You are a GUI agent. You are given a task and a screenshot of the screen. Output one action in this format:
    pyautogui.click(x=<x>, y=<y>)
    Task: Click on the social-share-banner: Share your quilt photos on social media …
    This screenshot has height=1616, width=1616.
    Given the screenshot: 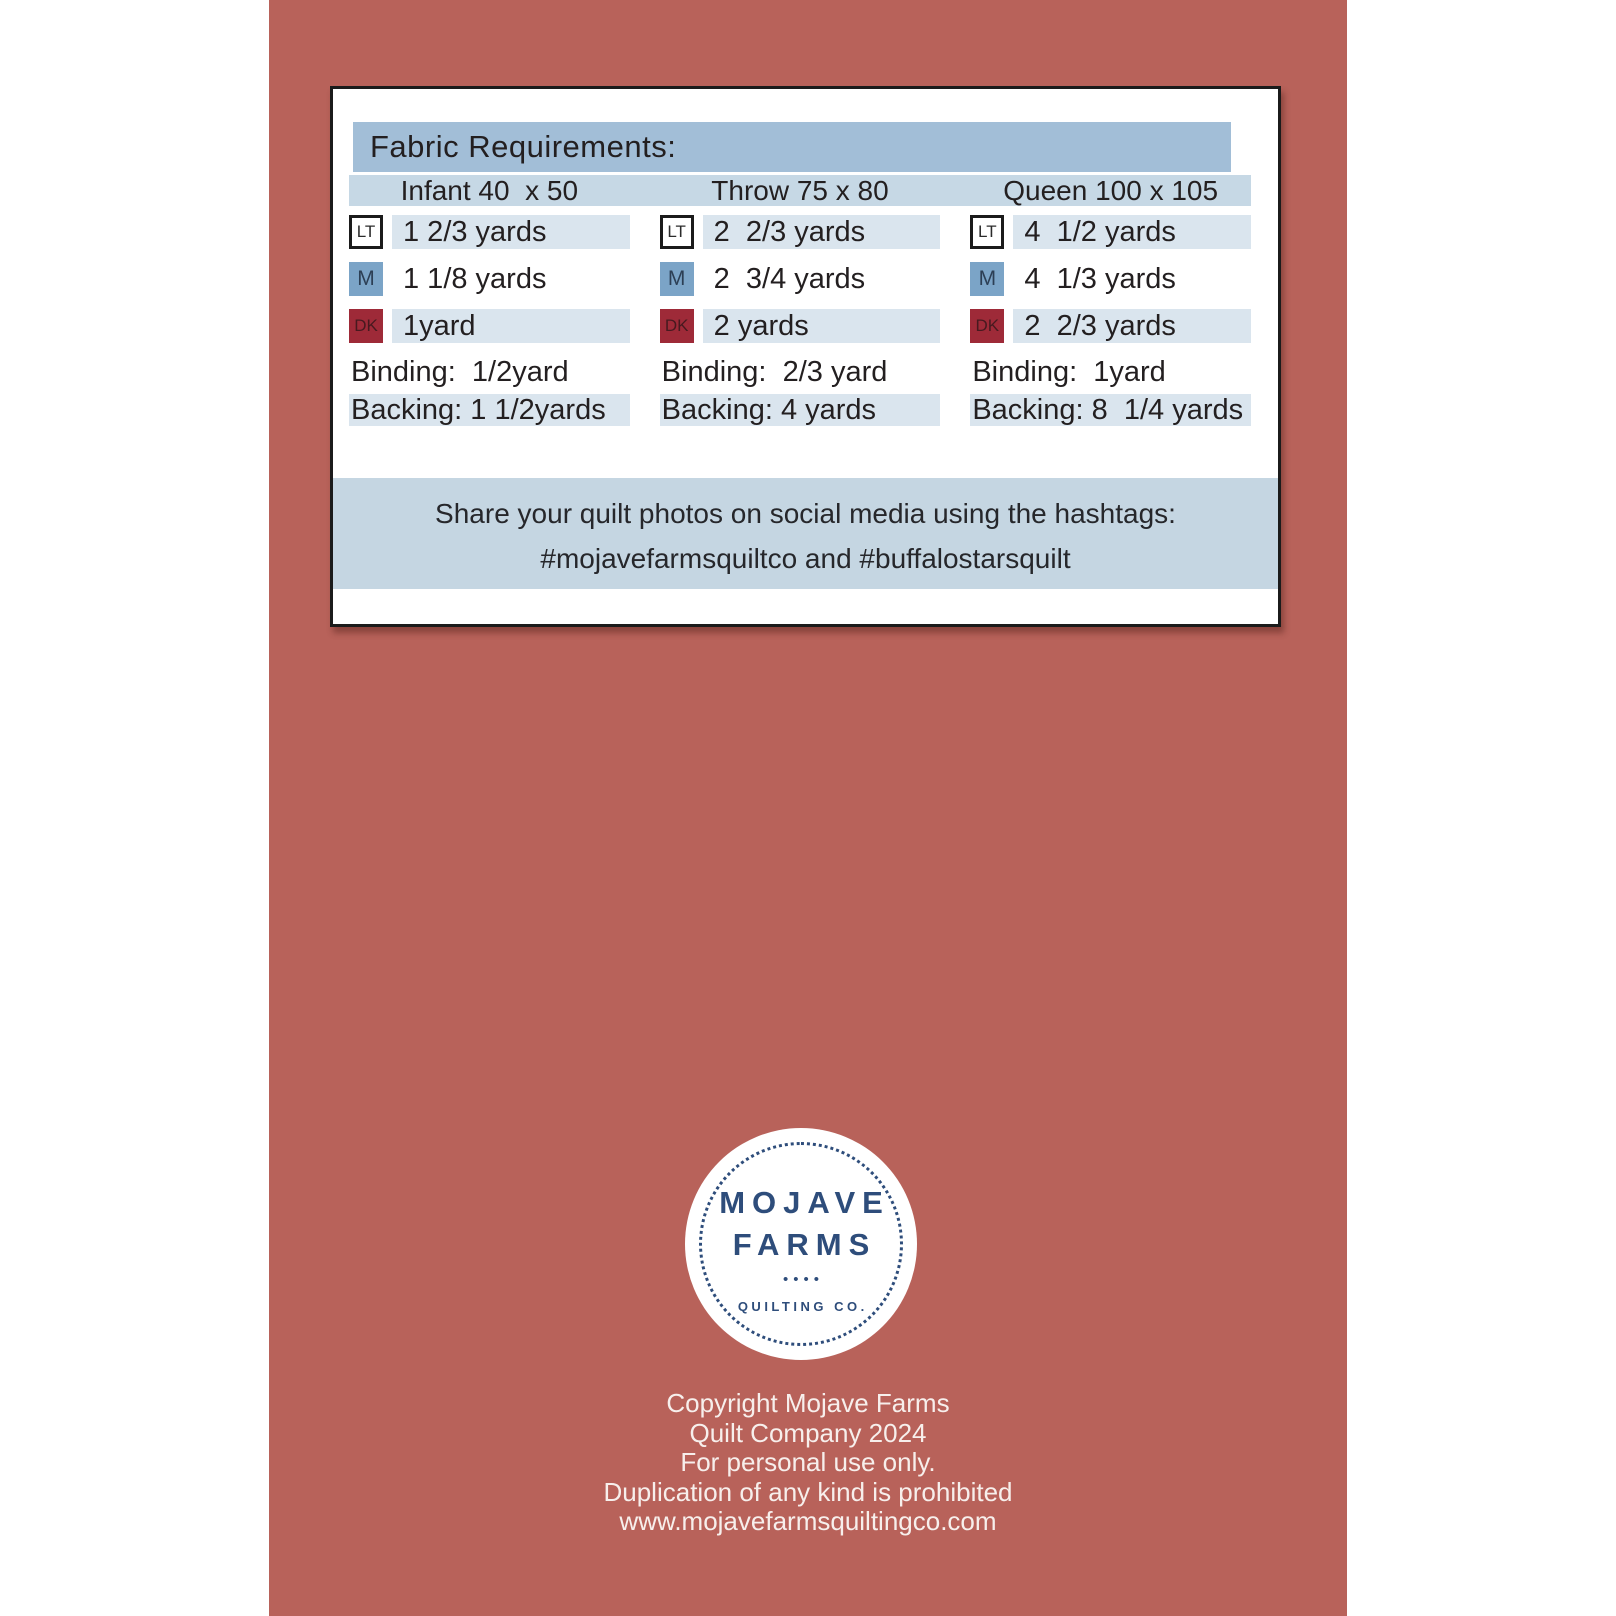 What is the action you would take?
    pyautogui.click(x=805, y=533)
    